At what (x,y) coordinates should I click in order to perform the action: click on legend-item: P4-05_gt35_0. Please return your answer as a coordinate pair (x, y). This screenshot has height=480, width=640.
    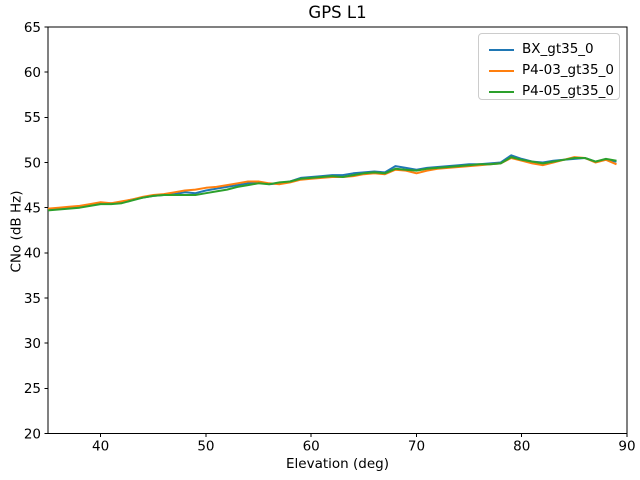
    Looking at the image, I should click on (554, 91).